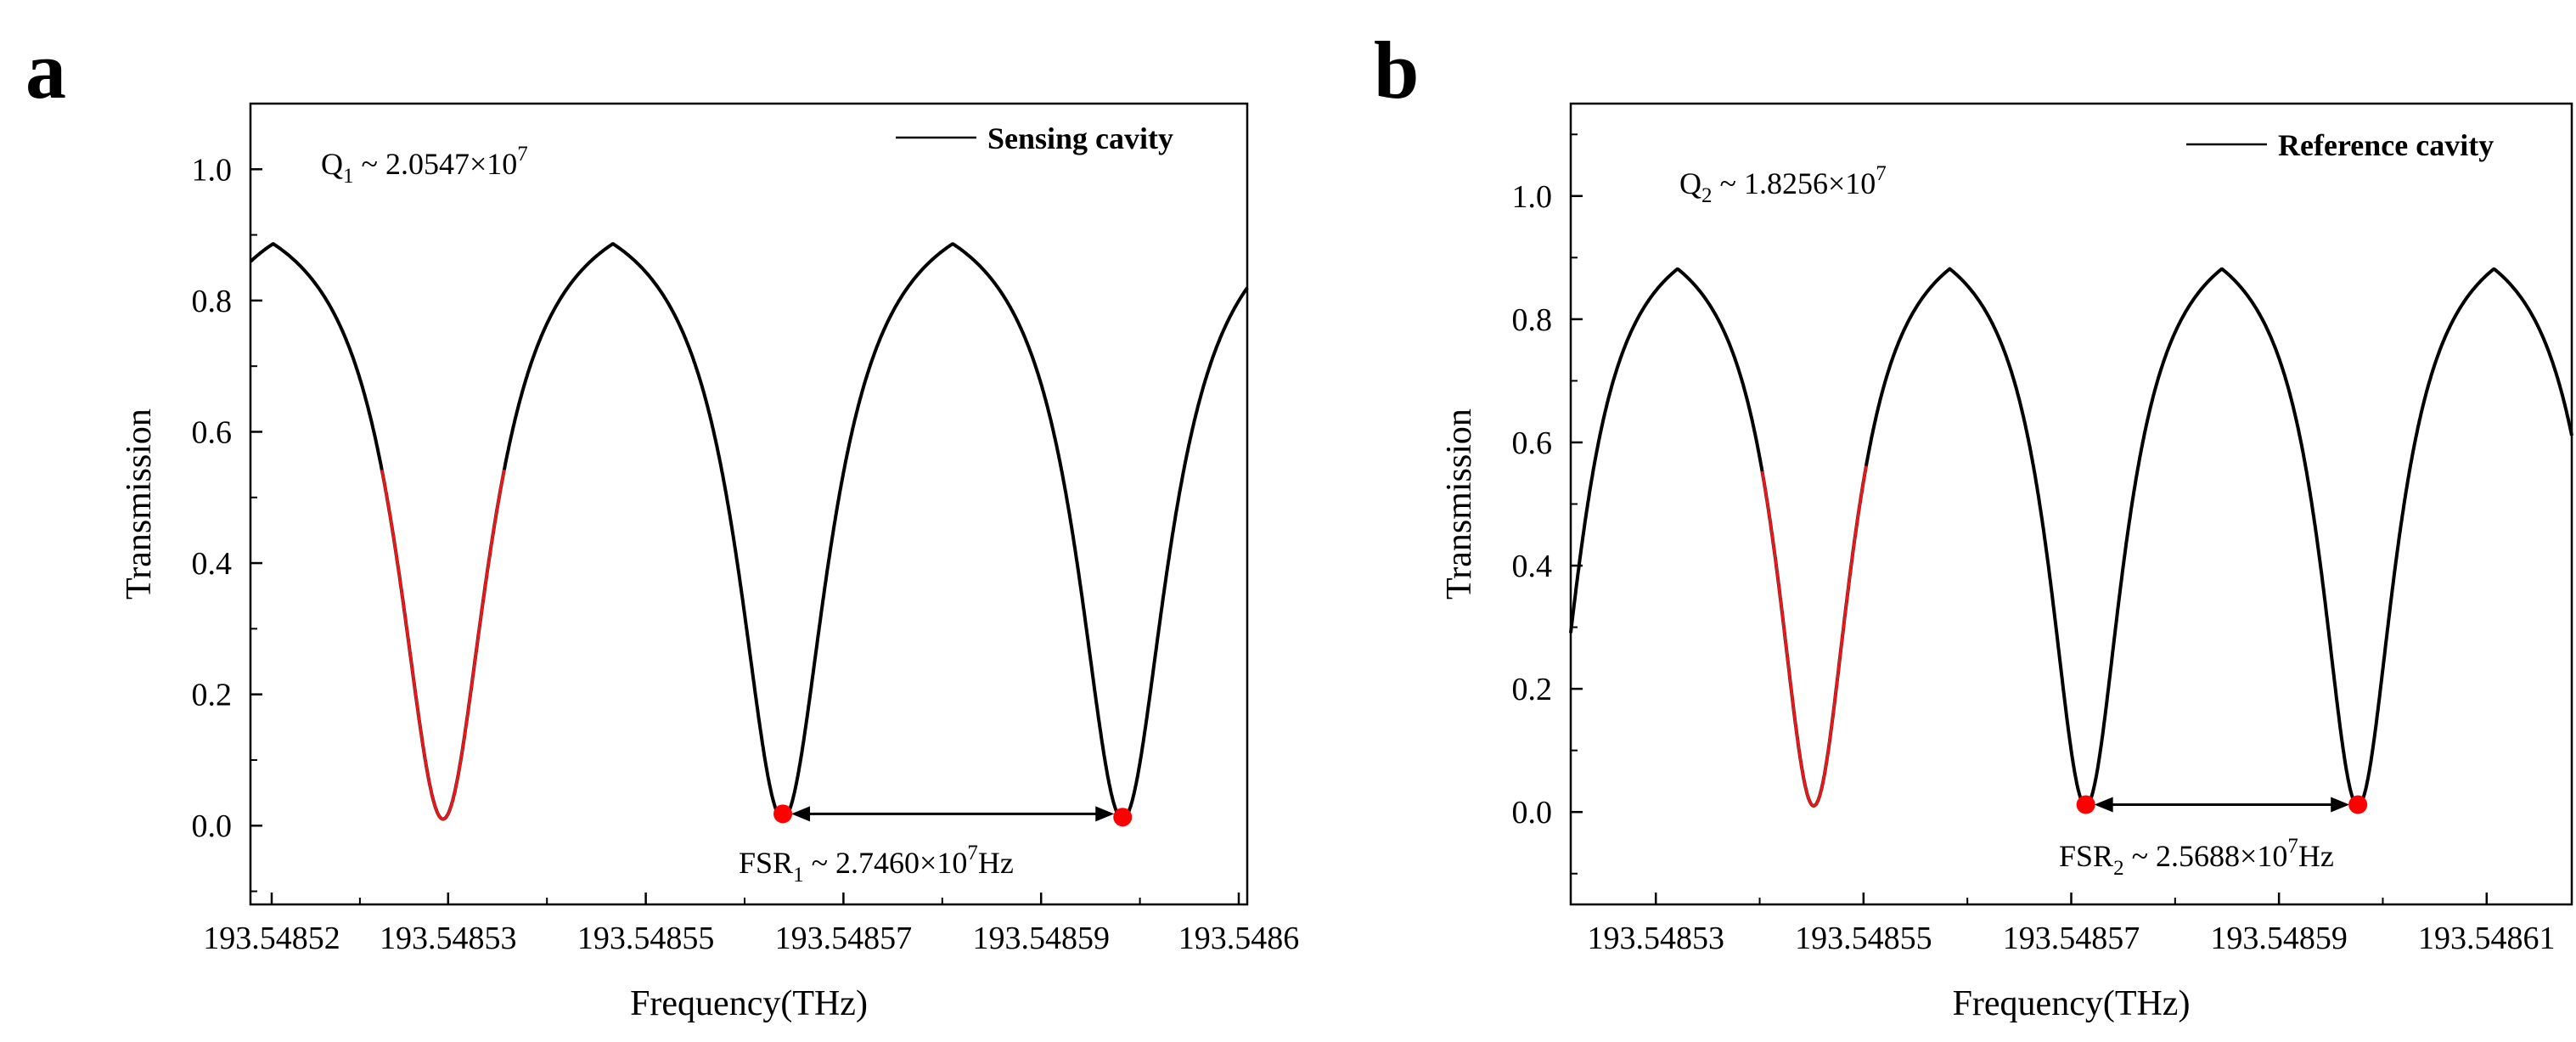 The image size is (2576, 1042). What do you see at coordinates (2118, 868) in the screenshot?
I see `fsr-subscript: 2` at bounding box center [2118, 868].